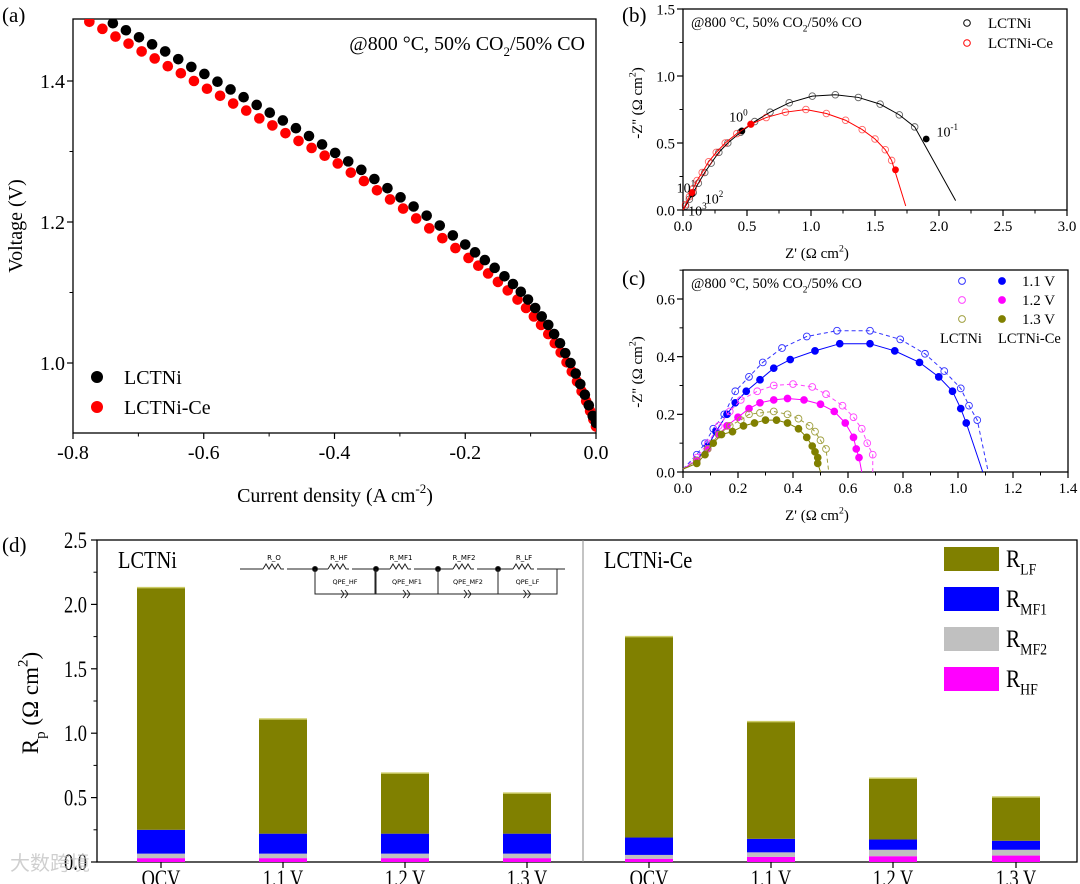 Image resolution: width=1080 pixels, height=884 pixels. I want to click on qpe-label: QPE_MF2, so click(468, 582).